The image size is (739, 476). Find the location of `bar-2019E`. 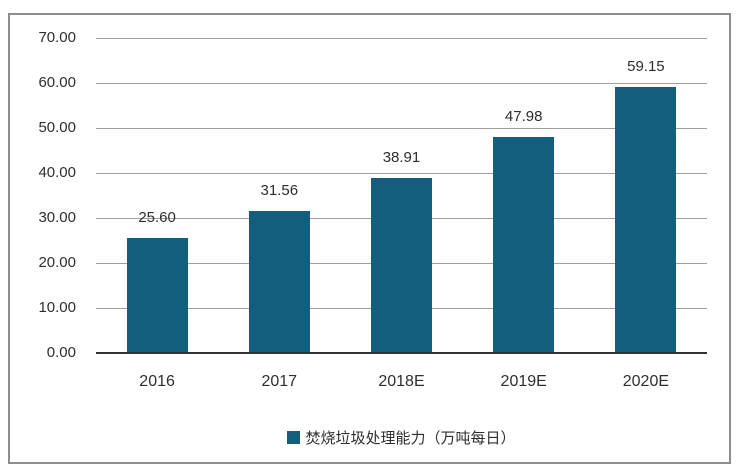

bar-2019E is located at coordinates (524, 245).